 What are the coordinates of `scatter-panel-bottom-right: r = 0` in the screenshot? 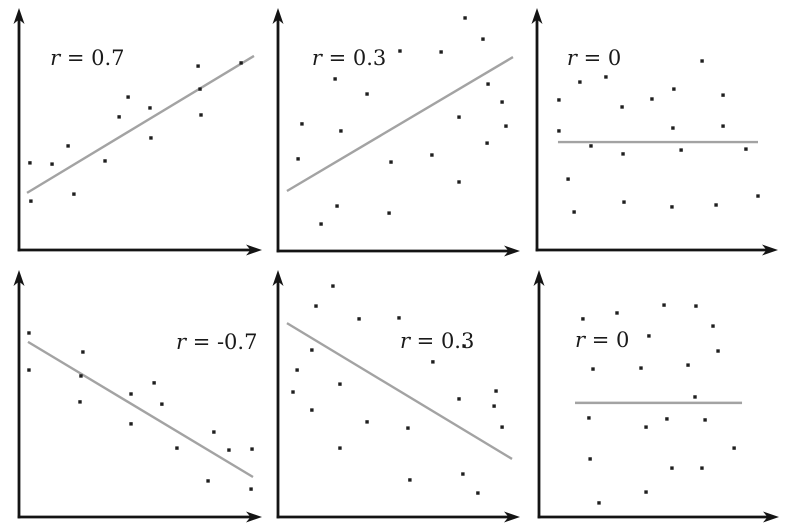 It's located at (656, 396).